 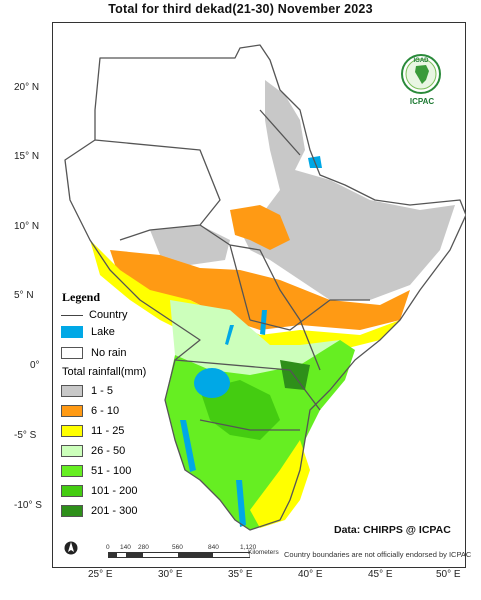 What do you see at coordinates (248, 547) in the screenshot?
I see `scale-tick: 1,120` at bounding box center [248, 547].